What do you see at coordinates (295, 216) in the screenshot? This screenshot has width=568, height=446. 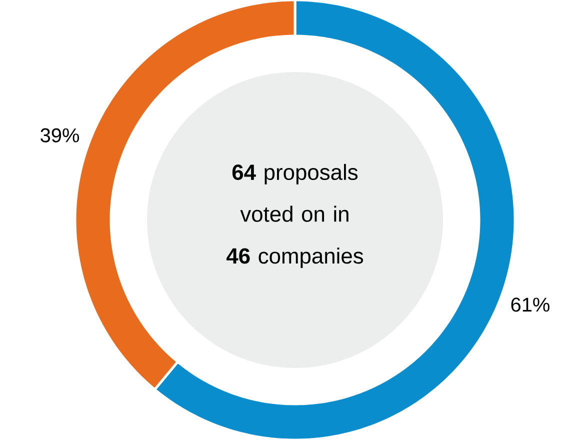 I see `text: 64 proposals voted on in 46 companies` at bounding box center [295, 216].